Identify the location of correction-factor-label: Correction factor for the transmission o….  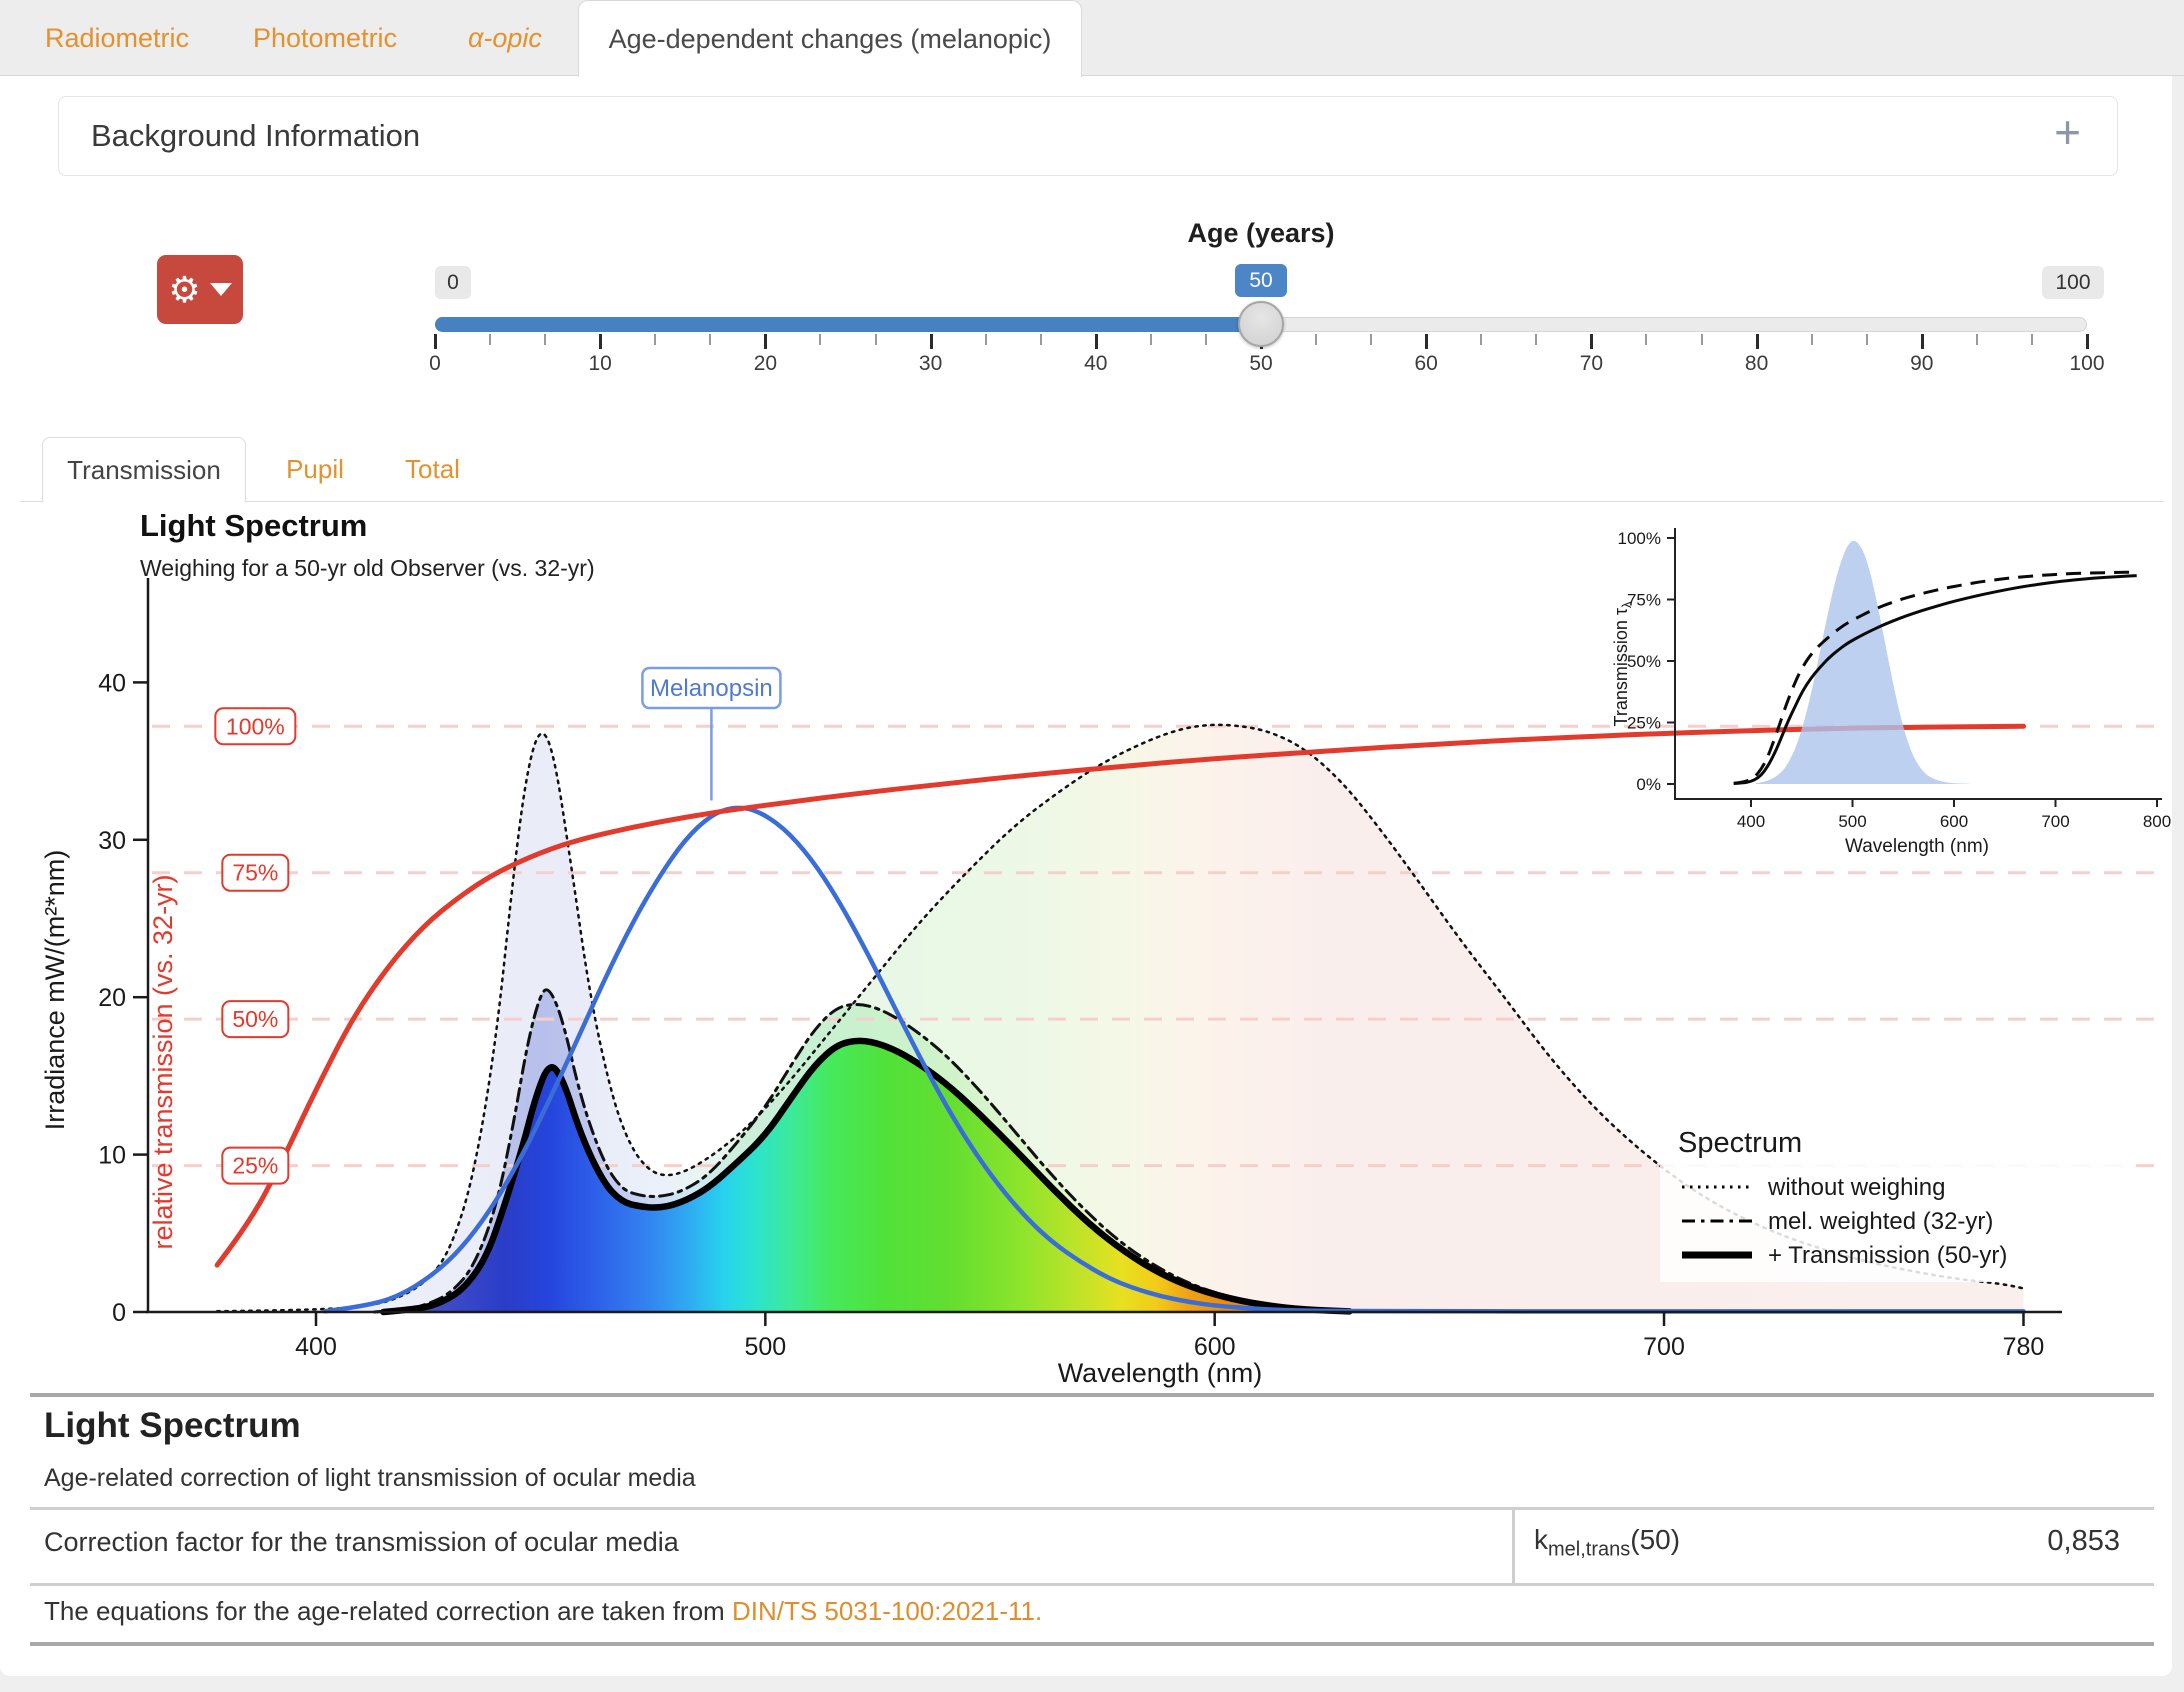
(361, 1542).